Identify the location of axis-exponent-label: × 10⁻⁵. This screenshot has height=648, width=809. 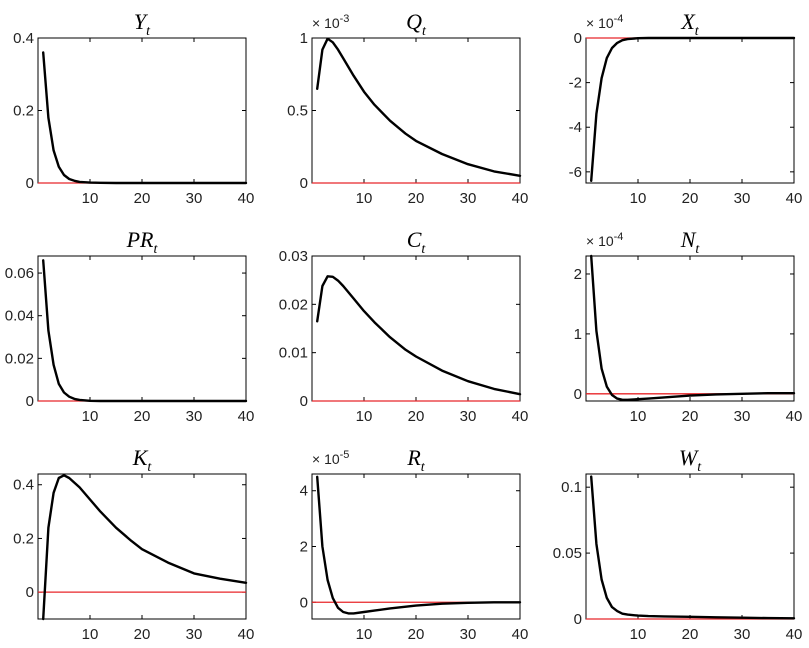
(330, 458).